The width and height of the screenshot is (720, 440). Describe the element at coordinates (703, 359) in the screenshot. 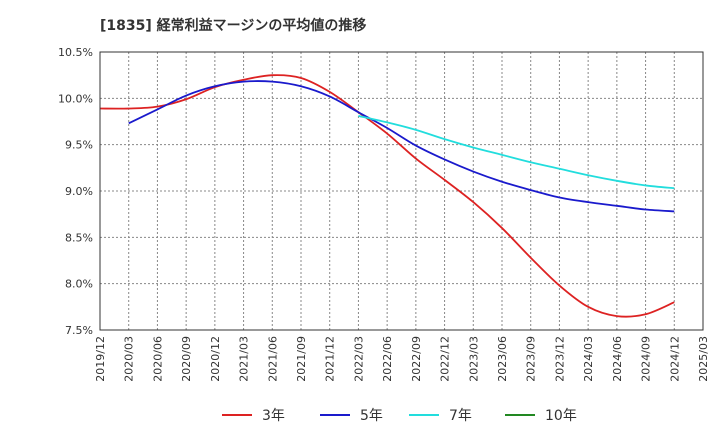

I see `x-tick-label: 2025/03` at that location.